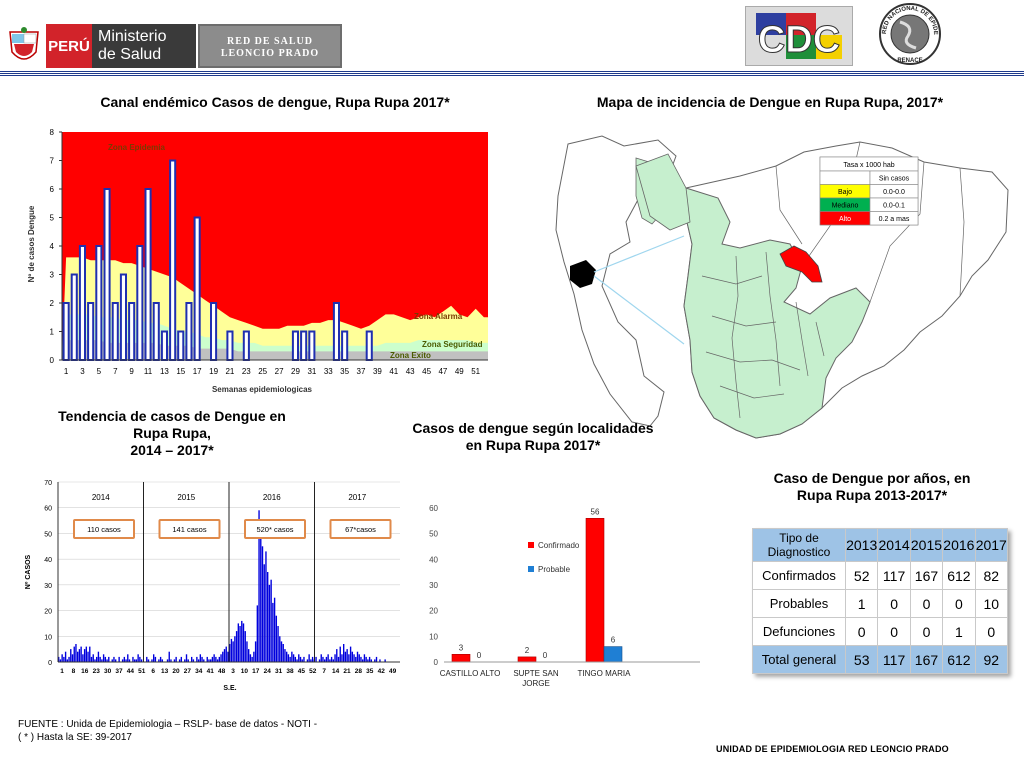 The width and height of the screenshot is (1024, 768). Describe the element at coordinates (75, 737) in the screenshot. I see `footer-note-line: ( * ) Hasta la SE: 39-2017` at that location.